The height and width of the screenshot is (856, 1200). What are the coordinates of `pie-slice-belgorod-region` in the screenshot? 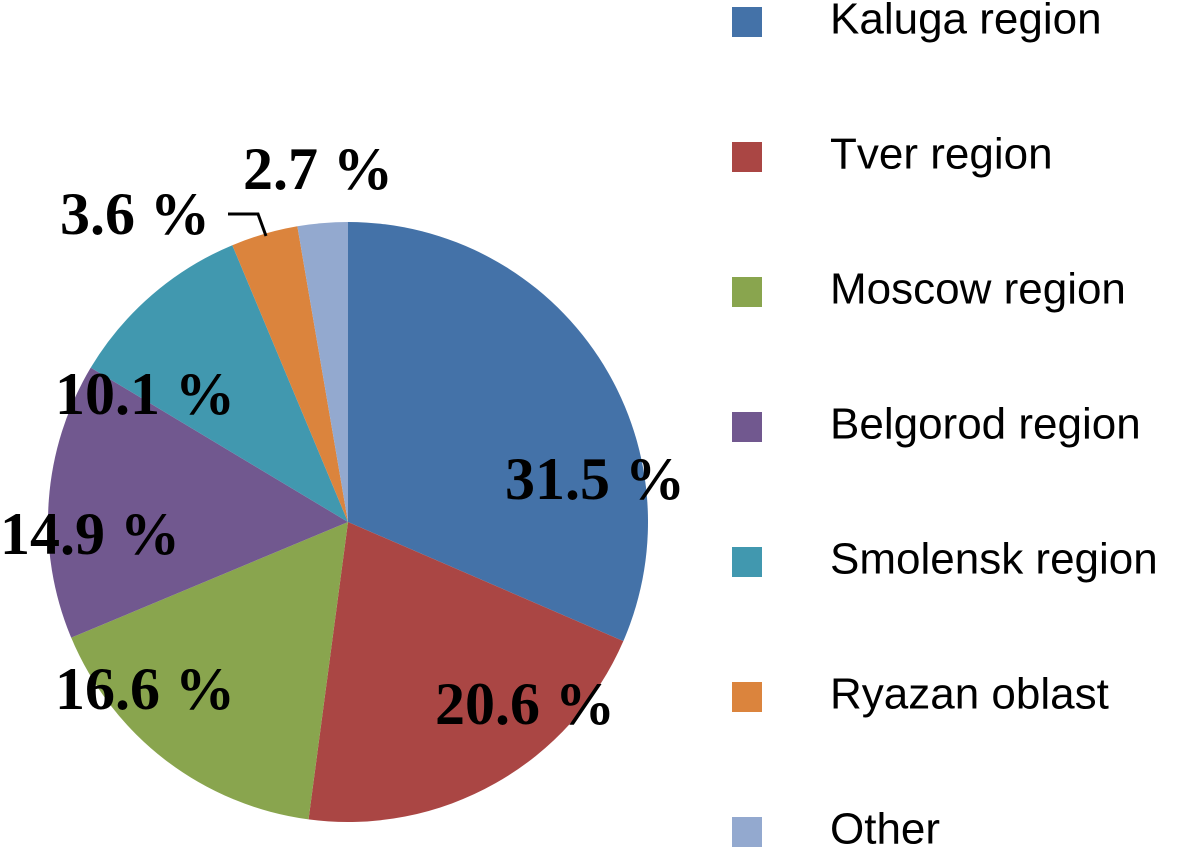 It's located at (198, 502).